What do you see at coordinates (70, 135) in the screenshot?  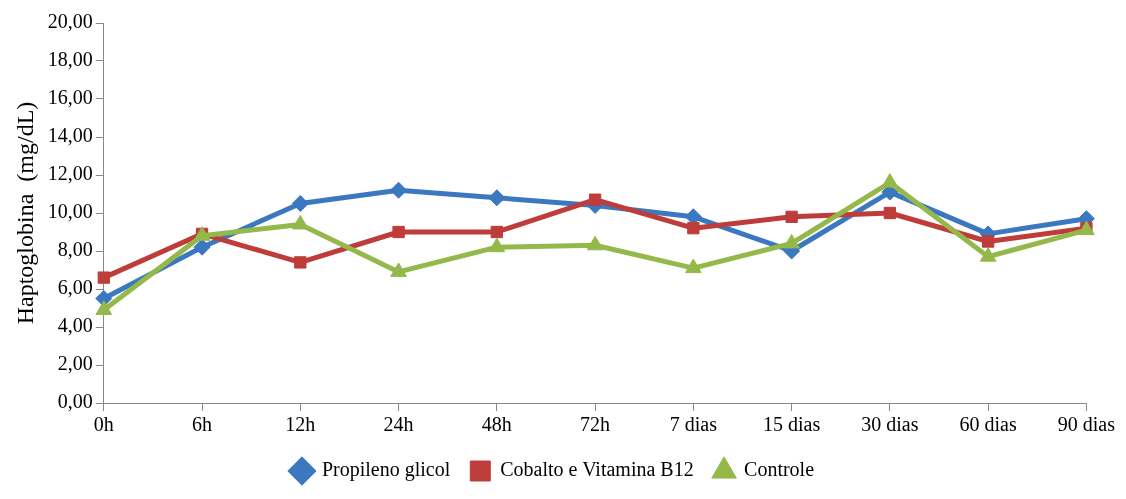 I see `y-tick-label: 14,00` at bounding box center [70, 135].